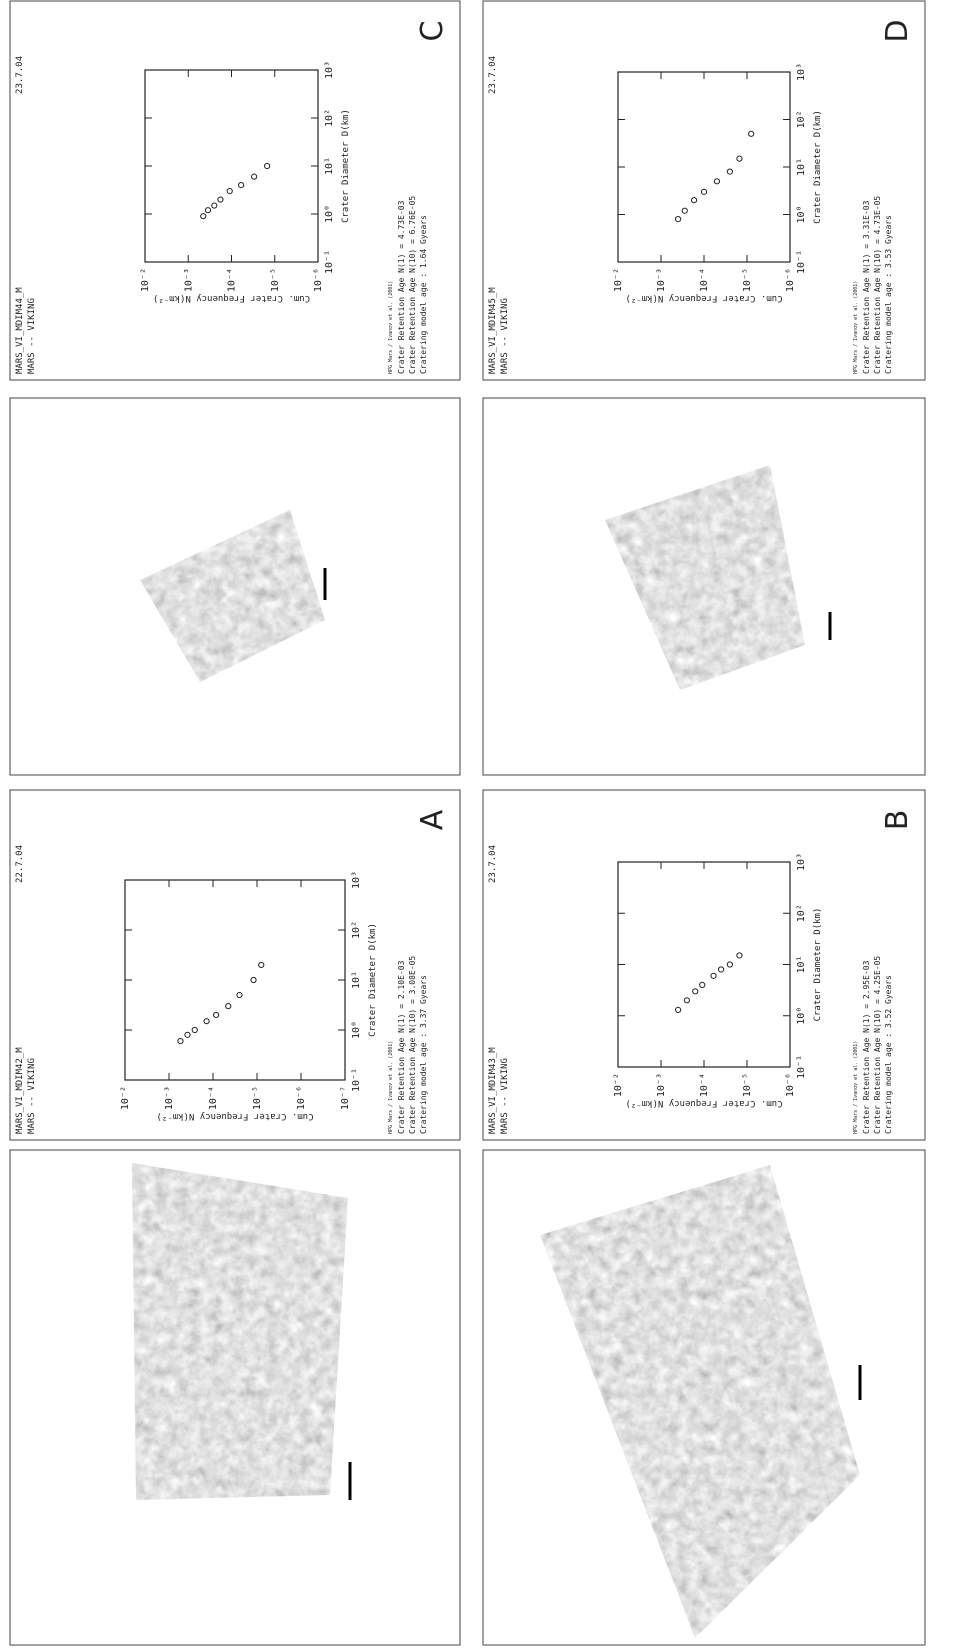  What do you see at coordinates (866, 1047) in the screenshot?
I see `age-info: Crater Retention Age N(1) = 2.95E-03` at bounding box center [866, 1047].